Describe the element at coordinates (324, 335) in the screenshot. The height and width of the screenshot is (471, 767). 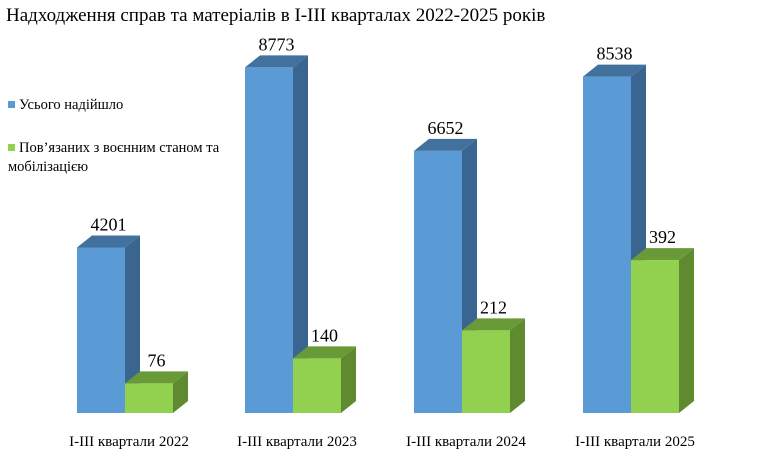
I see `data-label: 140` at that location.